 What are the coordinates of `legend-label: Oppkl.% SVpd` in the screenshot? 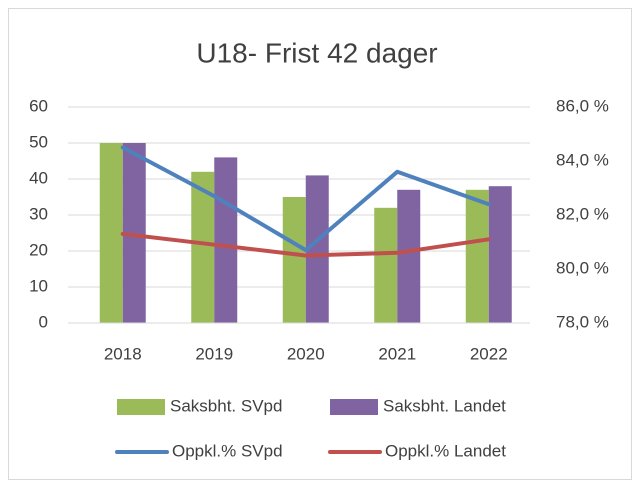 It's located at (227, 450).